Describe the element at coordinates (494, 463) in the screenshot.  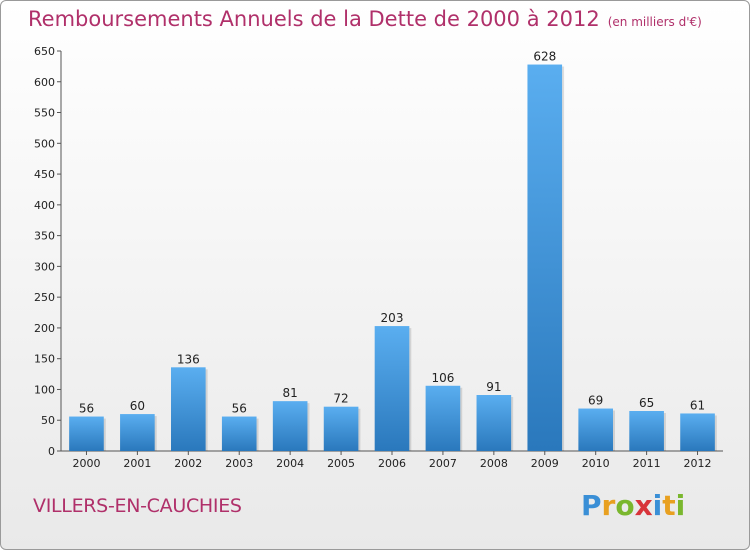
I see `x-tick-label: 2008` at that location.